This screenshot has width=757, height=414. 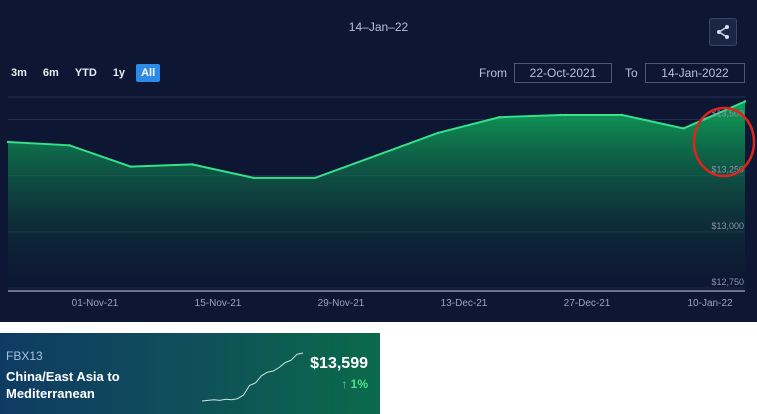 I want to click on ticker-sparkline, so click(x=252, y=377).